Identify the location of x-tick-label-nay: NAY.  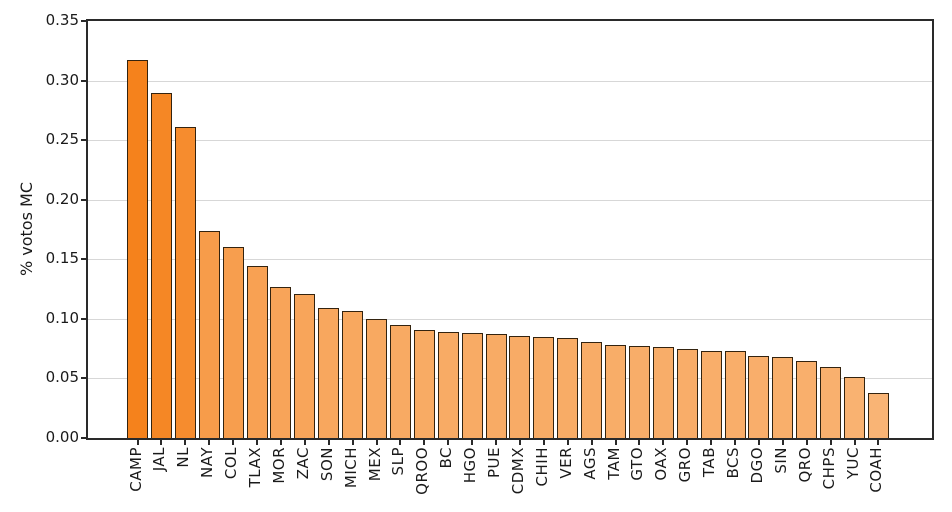
(207, 462).